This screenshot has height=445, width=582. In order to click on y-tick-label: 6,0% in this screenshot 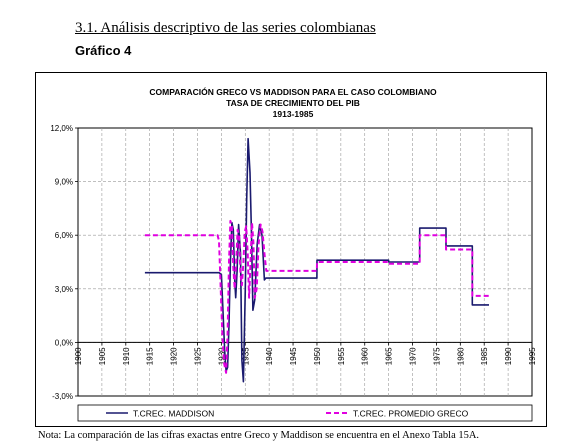, I will do `click(64, 235)`.